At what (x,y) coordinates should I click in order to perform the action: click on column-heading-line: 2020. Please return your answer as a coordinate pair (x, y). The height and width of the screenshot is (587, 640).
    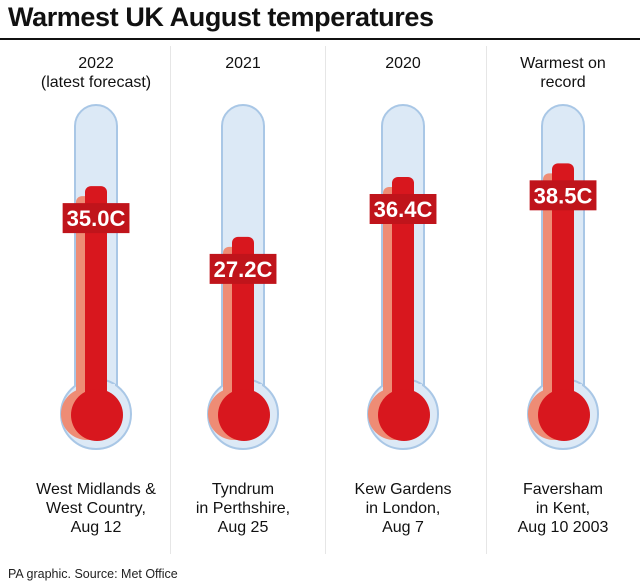
    Looking at the image, I should click on (403, 63).